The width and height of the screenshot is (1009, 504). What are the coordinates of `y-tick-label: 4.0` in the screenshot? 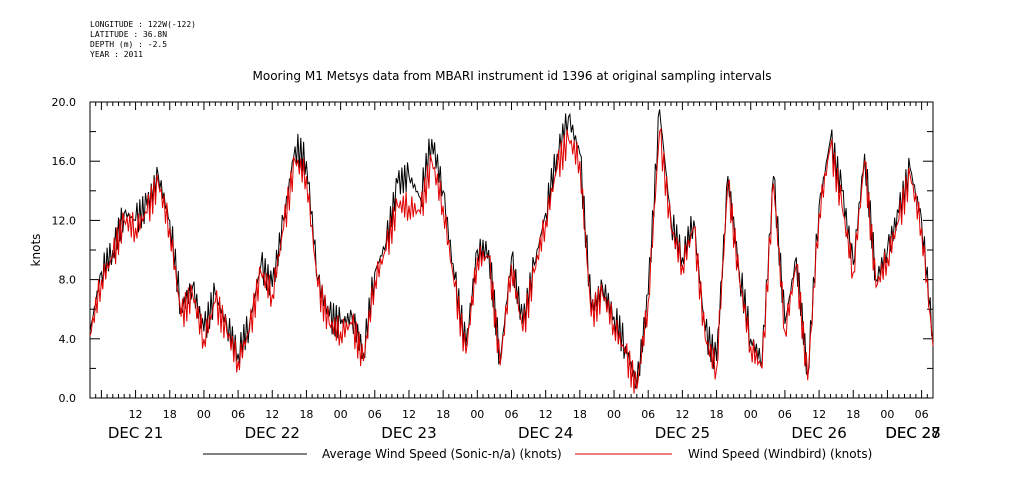 It's located at (68, 339).